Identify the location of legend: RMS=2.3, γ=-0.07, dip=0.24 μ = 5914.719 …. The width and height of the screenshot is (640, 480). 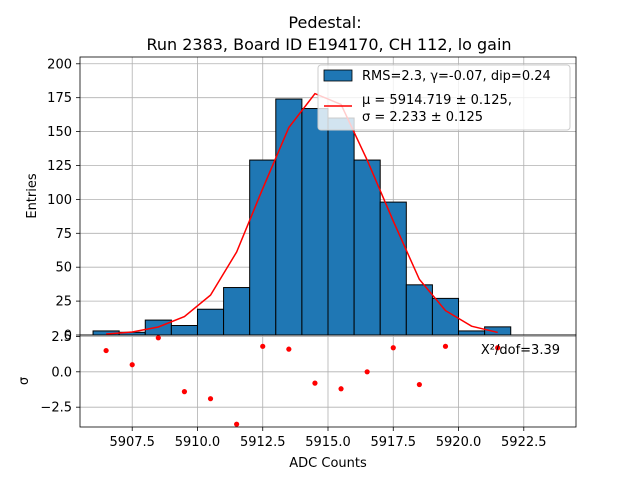
(444, 97).